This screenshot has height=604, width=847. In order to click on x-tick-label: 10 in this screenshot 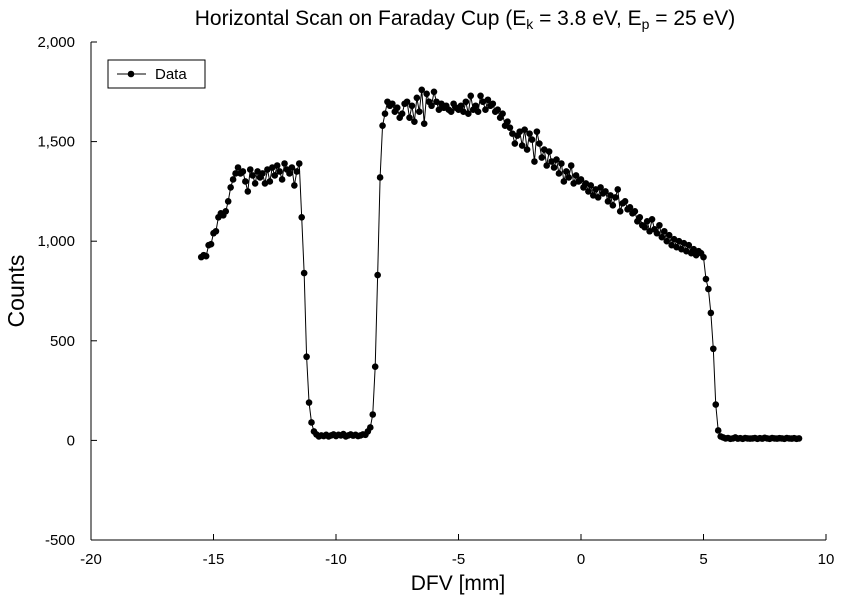, I will do `click(826, 559)`.